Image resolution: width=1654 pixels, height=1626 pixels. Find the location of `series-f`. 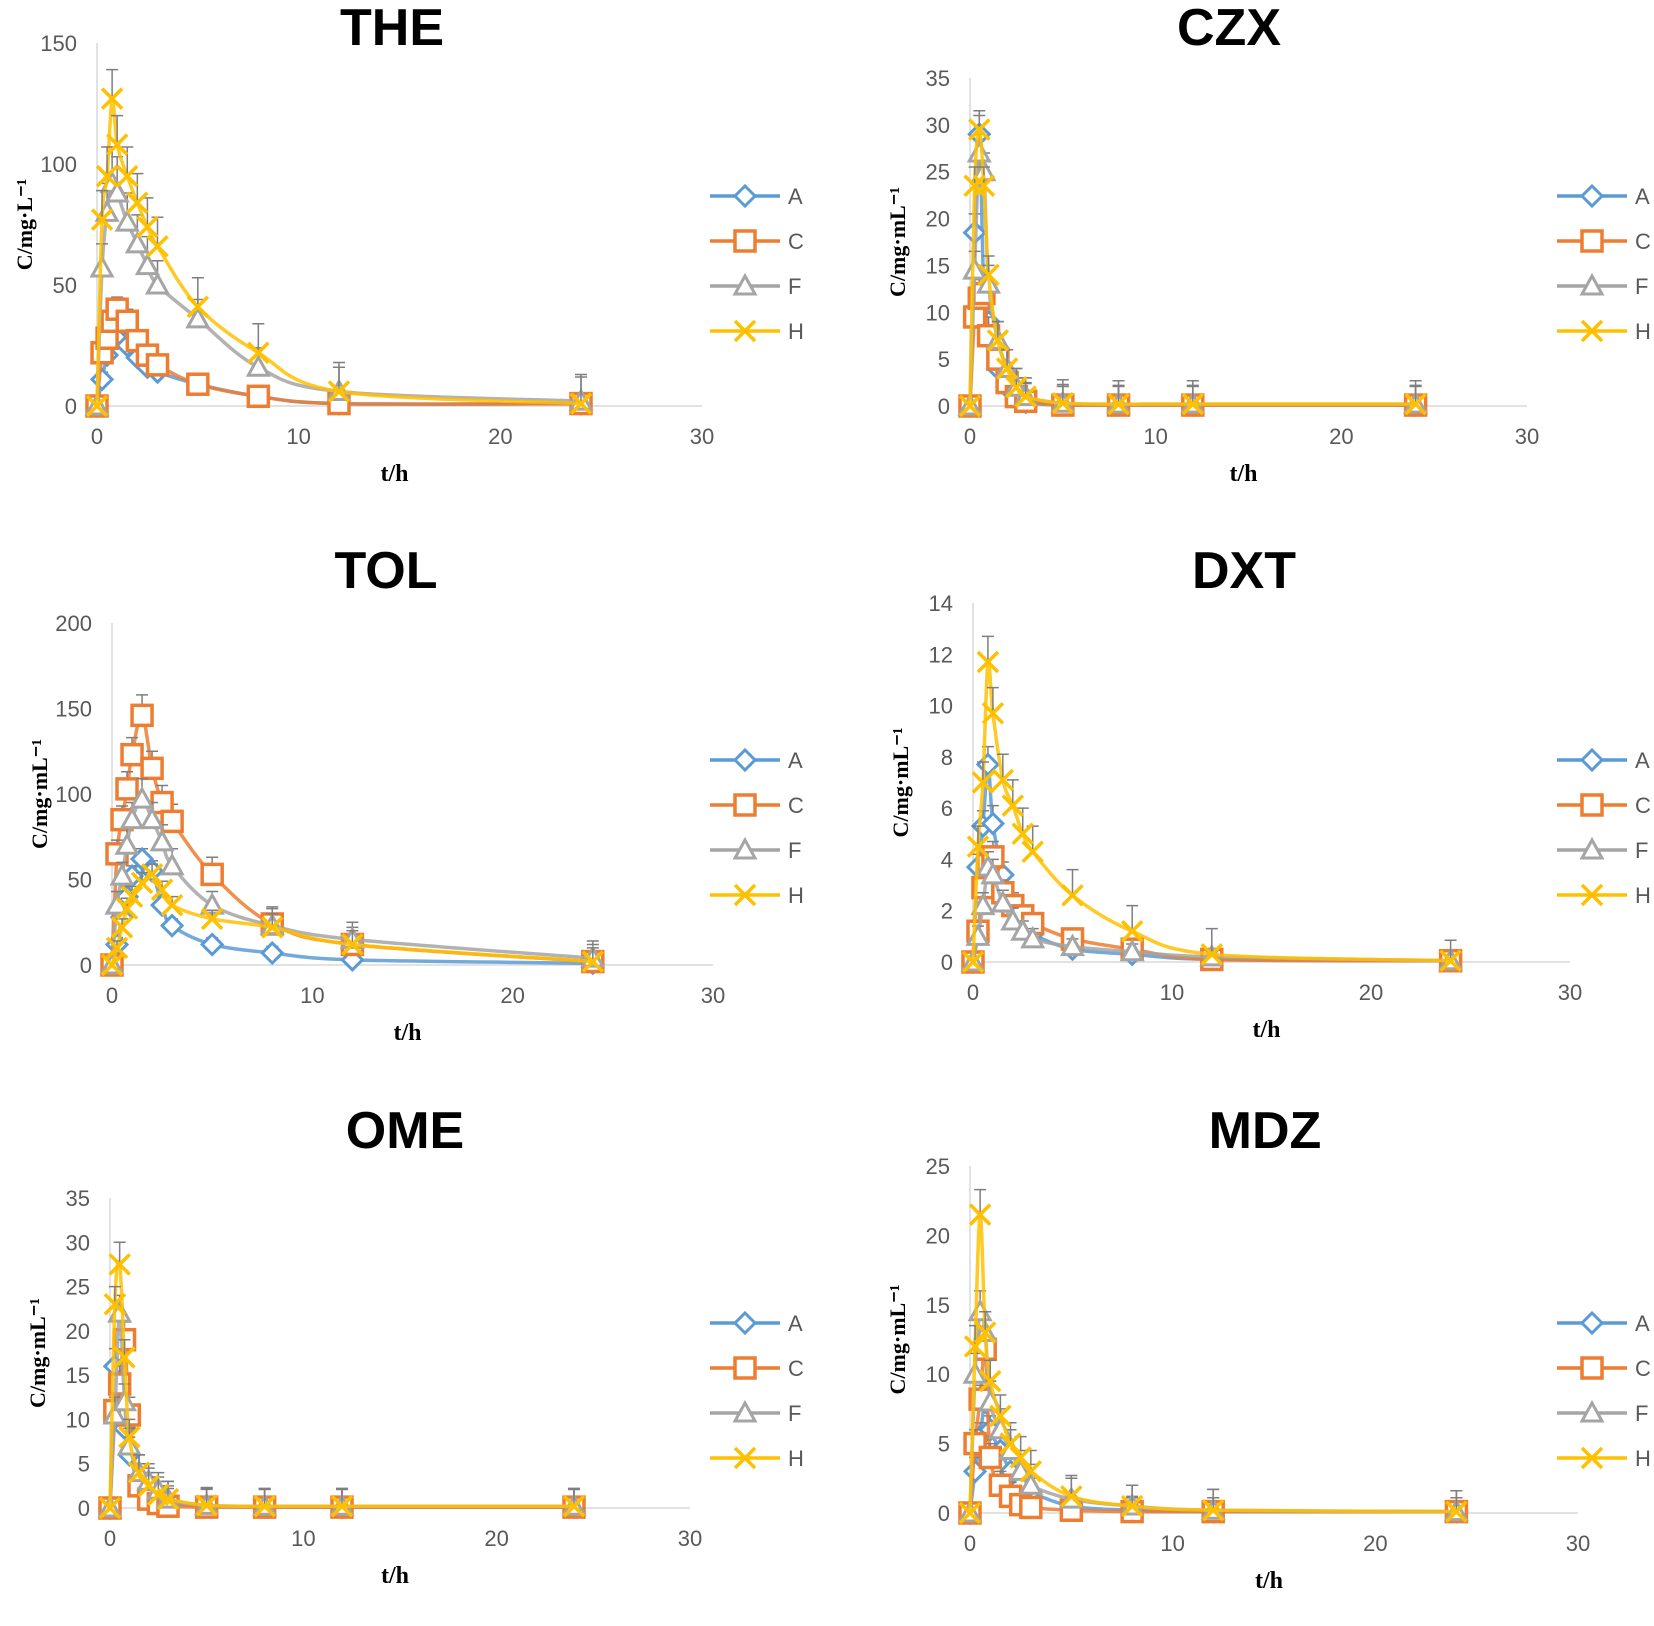

series-f is located at coordinates (1213, 1406).